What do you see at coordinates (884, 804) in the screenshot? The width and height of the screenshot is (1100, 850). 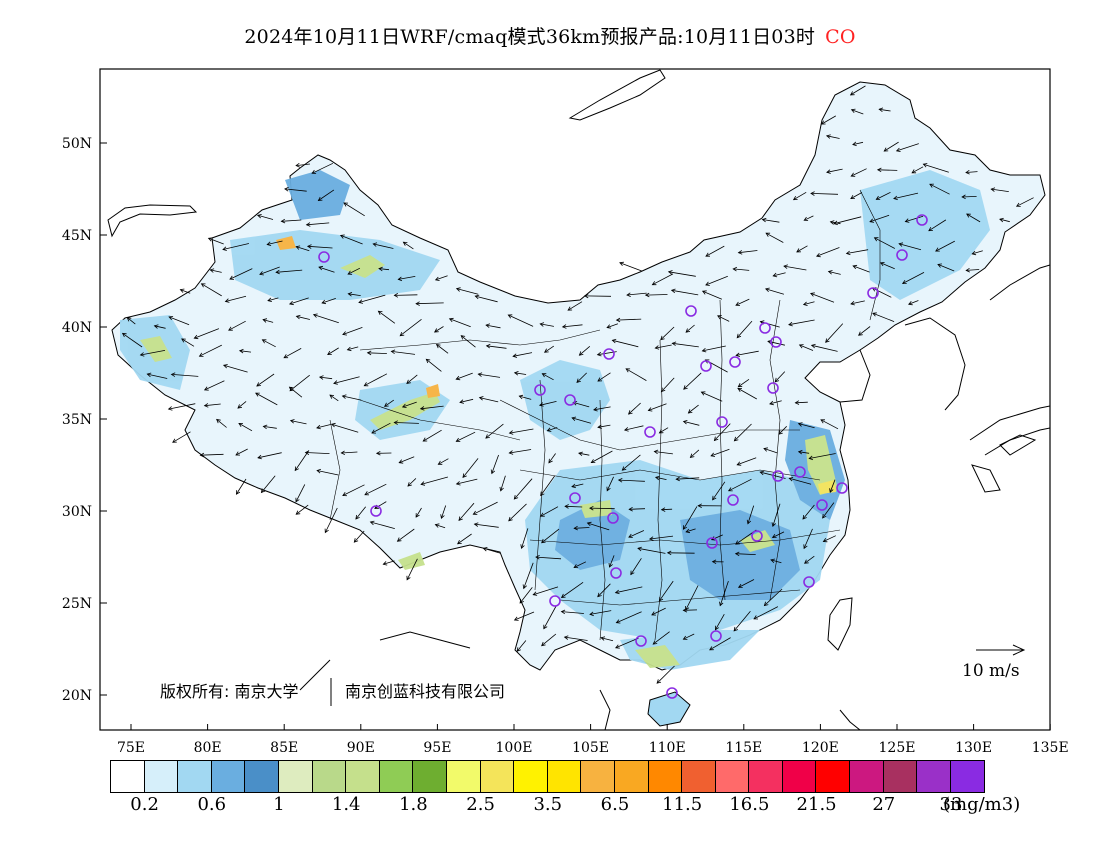 I see `colorbar-label: 27` at bounding box center [884, 804].